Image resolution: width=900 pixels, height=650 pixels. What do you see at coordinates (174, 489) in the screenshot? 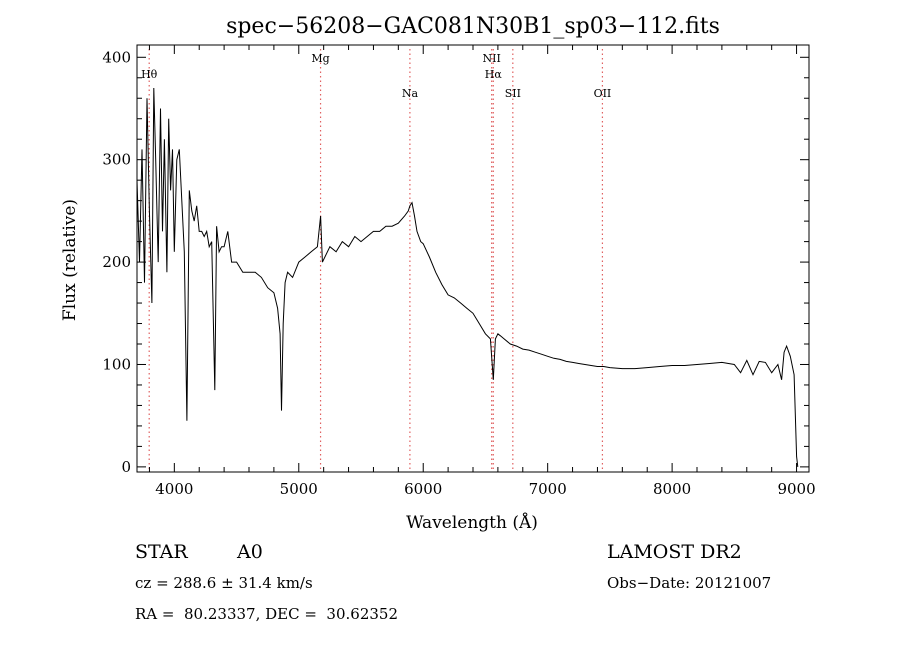
I see `x-tick-label: 4000` at bounding box center [174, 489].